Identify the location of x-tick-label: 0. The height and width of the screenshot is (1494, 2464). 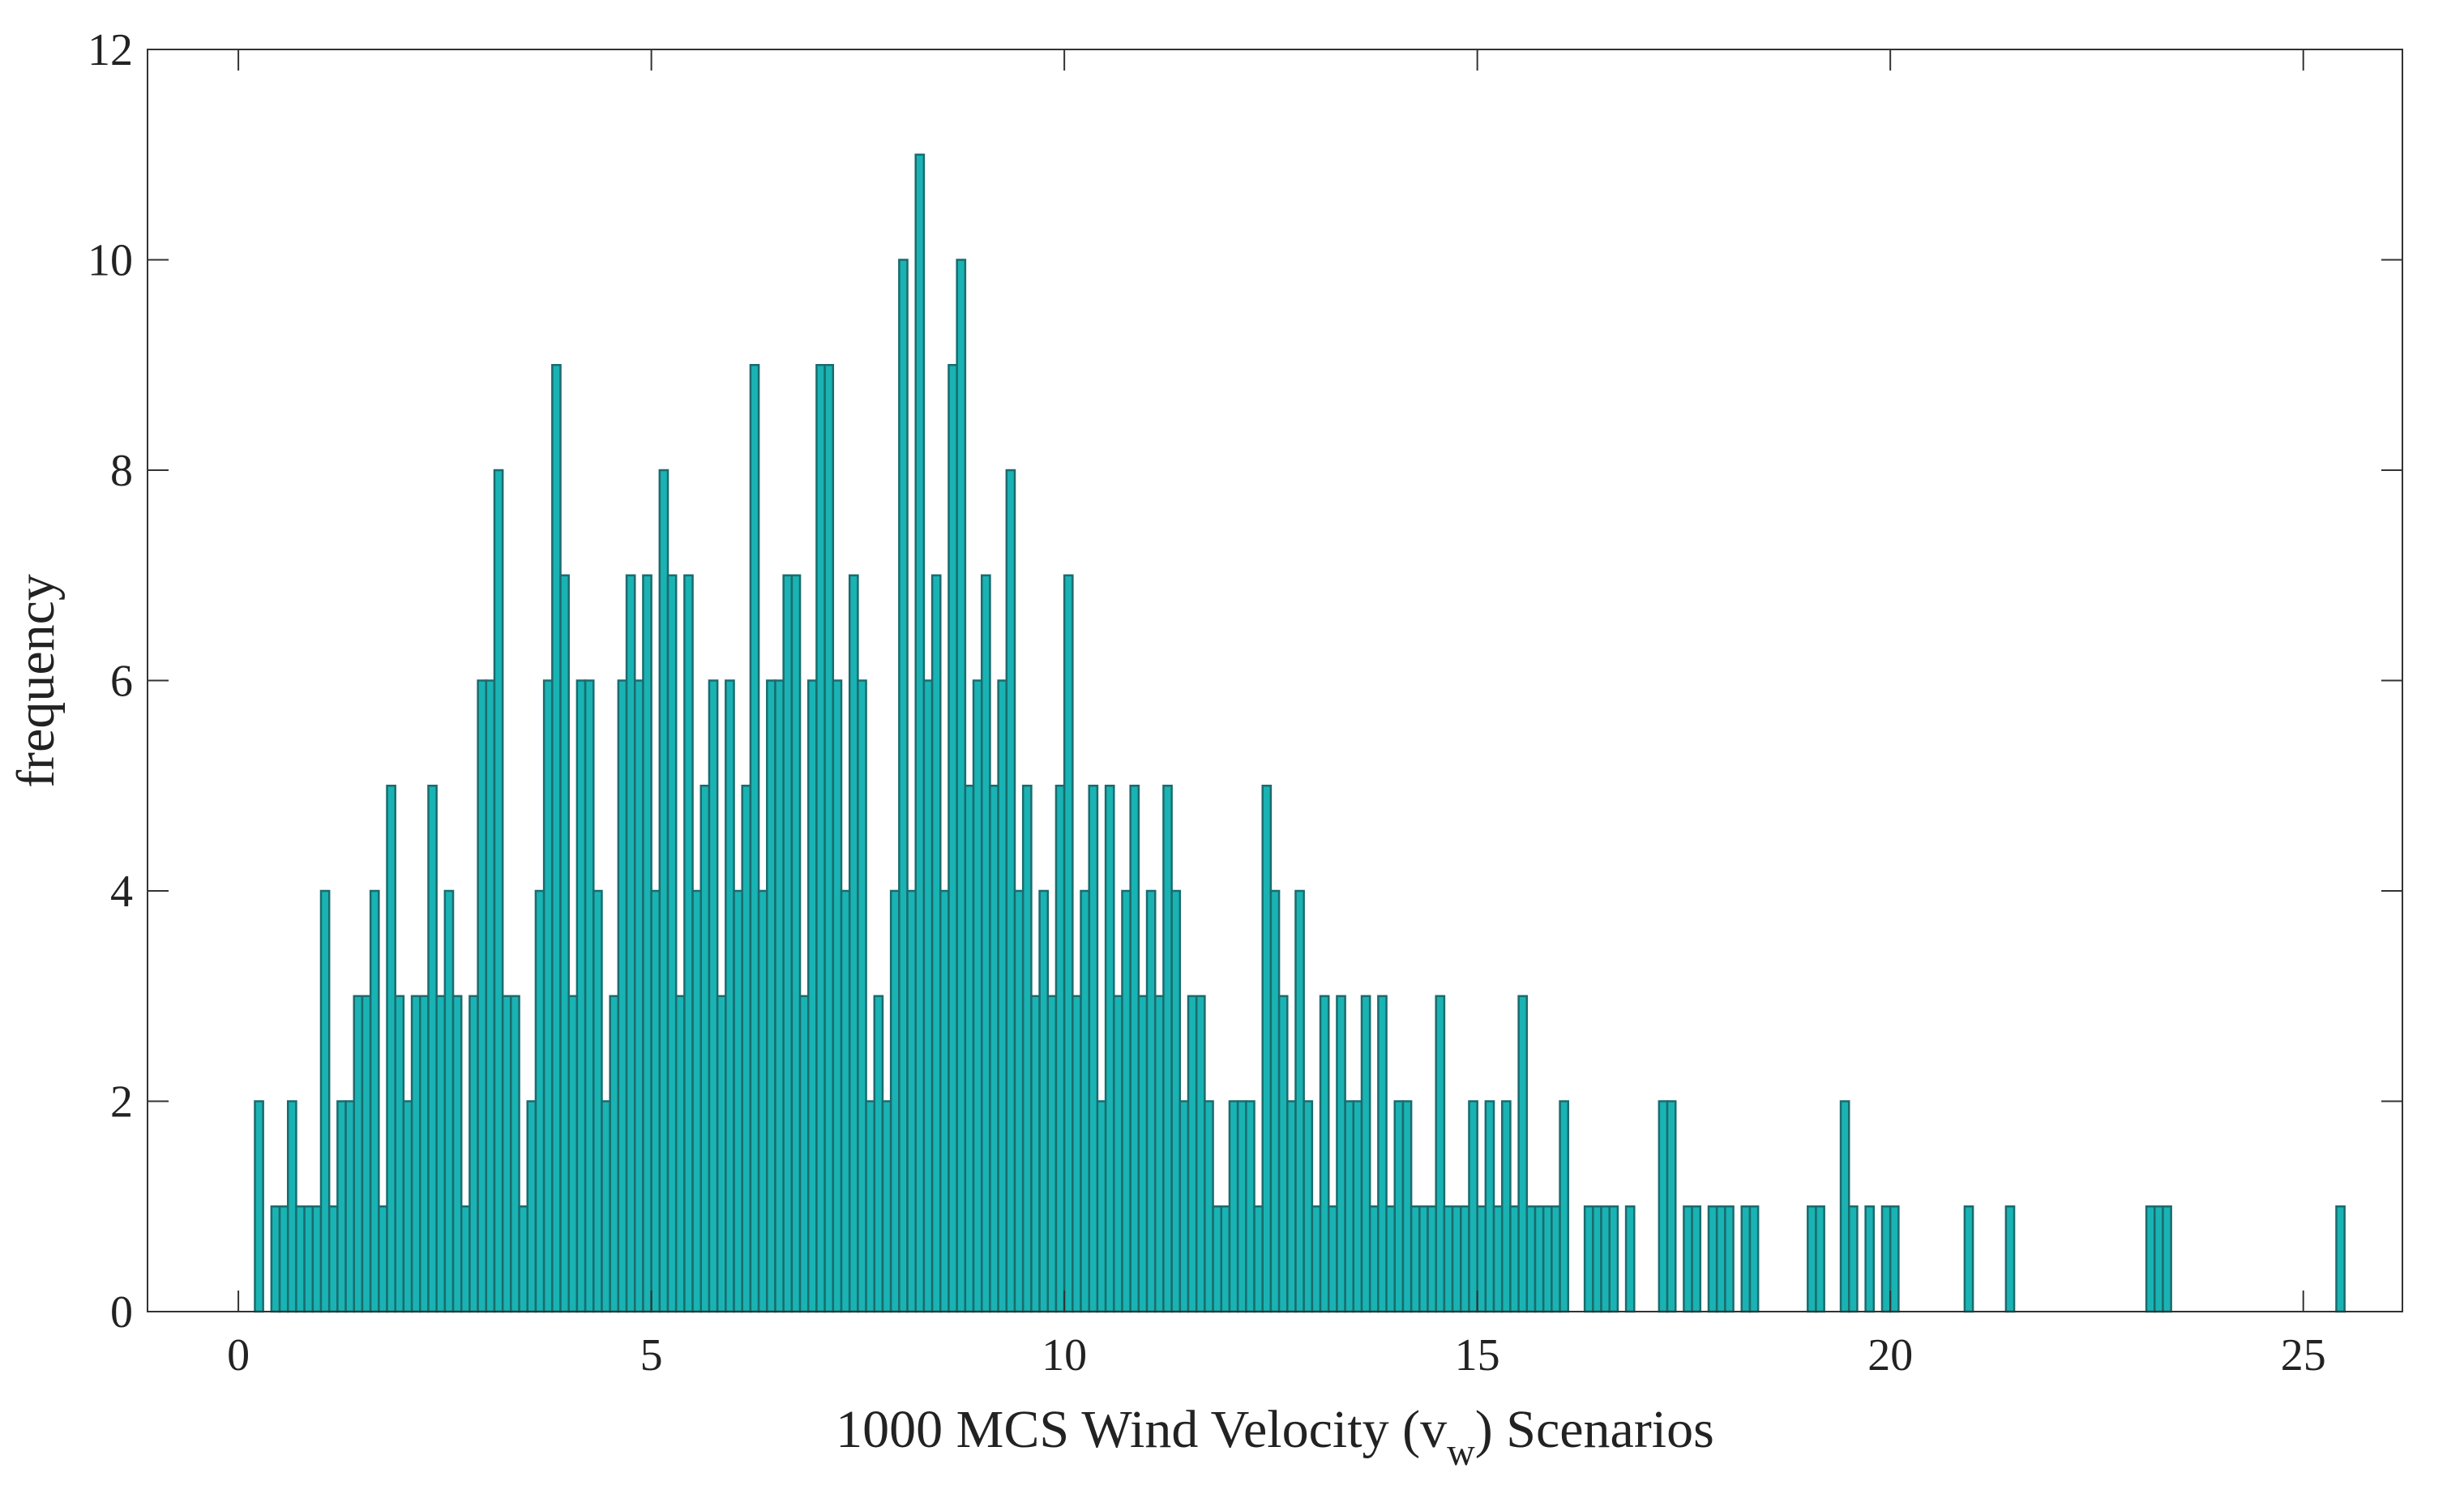
(239, 1355).